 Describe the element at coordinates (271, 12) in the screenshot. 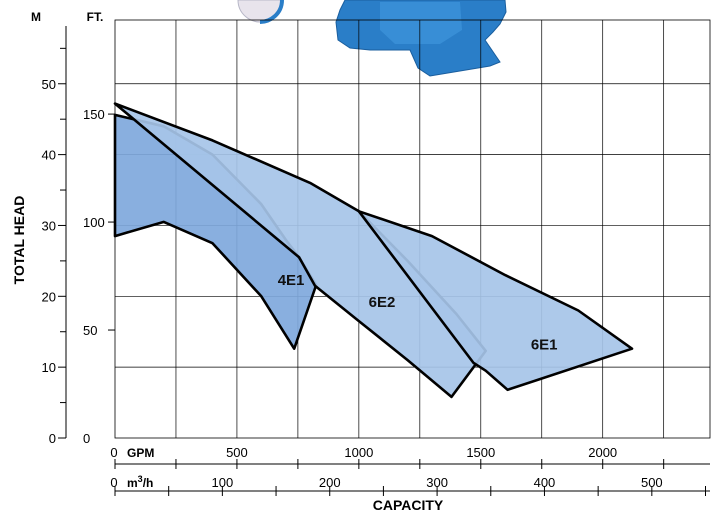

I see `pump-gauge-rim` at that location.